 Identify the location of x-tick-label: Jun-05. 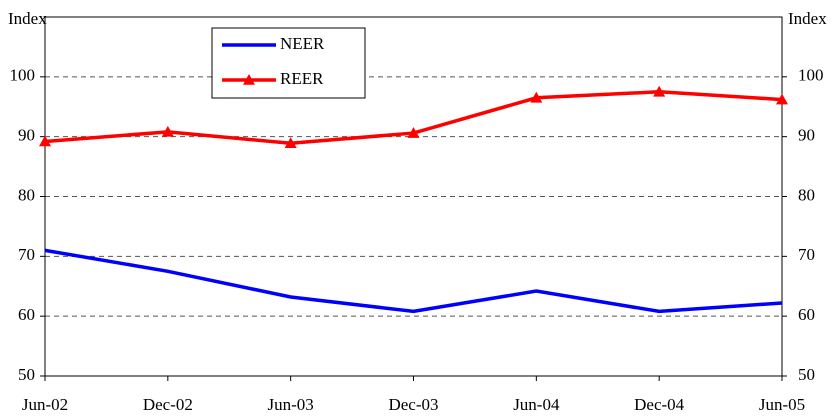
(782, 404).